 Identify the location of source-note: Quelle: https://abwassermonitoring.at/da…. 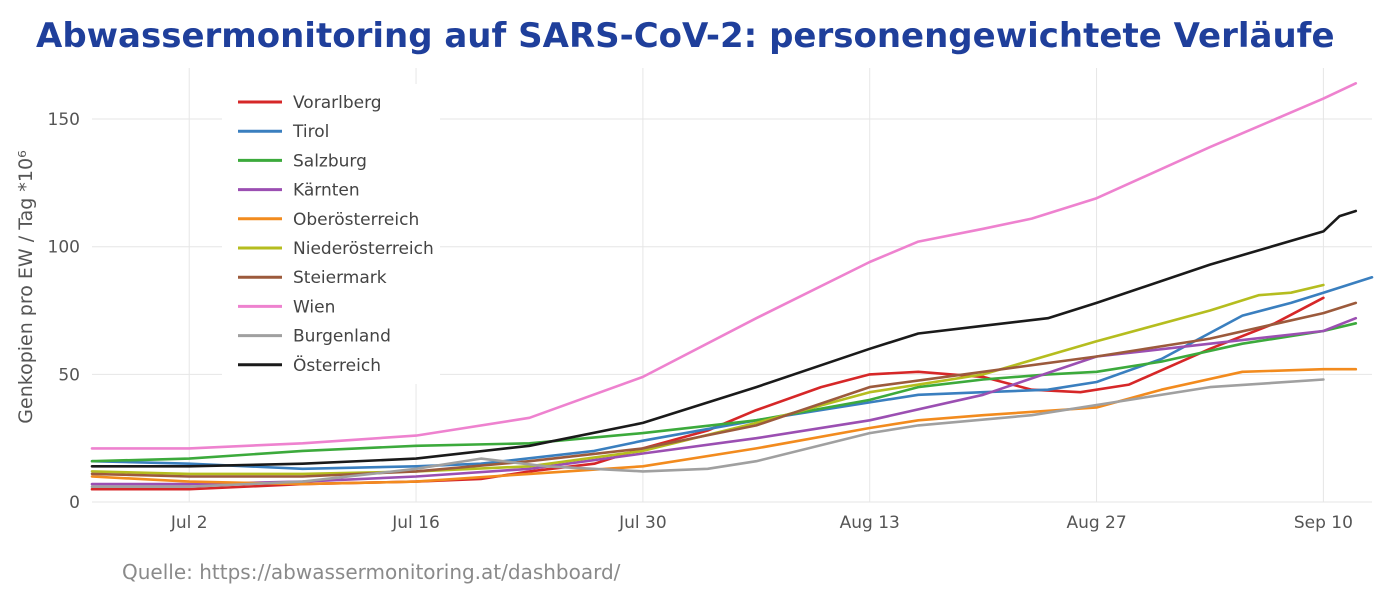
(371, 572).